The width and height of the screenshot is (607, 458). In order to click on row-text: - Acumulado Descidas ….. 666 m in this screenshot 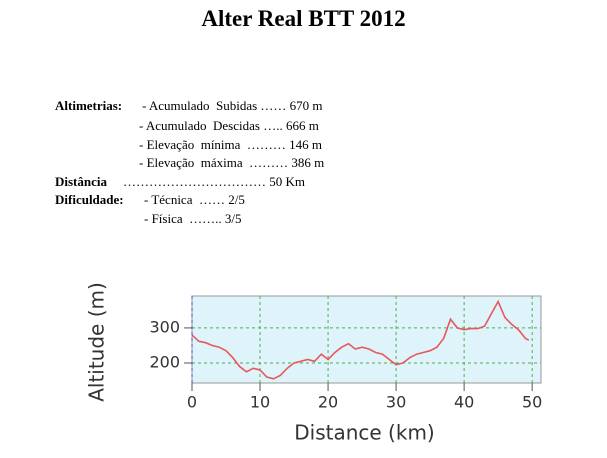, I will do `click(229, 125)`.